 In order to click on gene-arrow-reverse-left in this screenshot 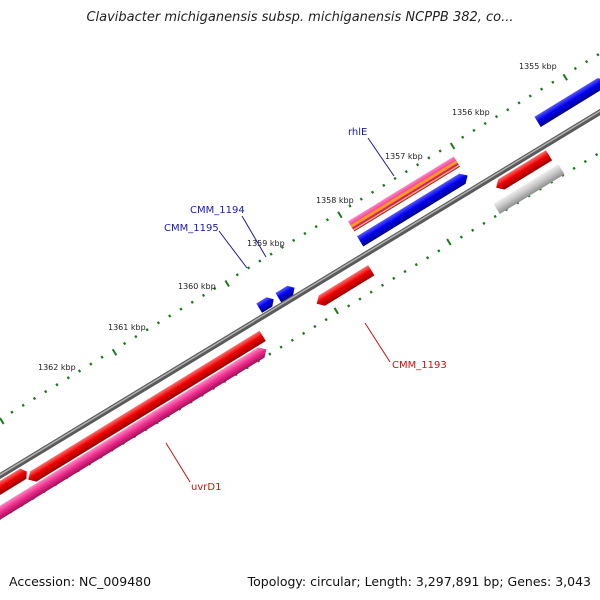, I will do `click(15, 485)`.